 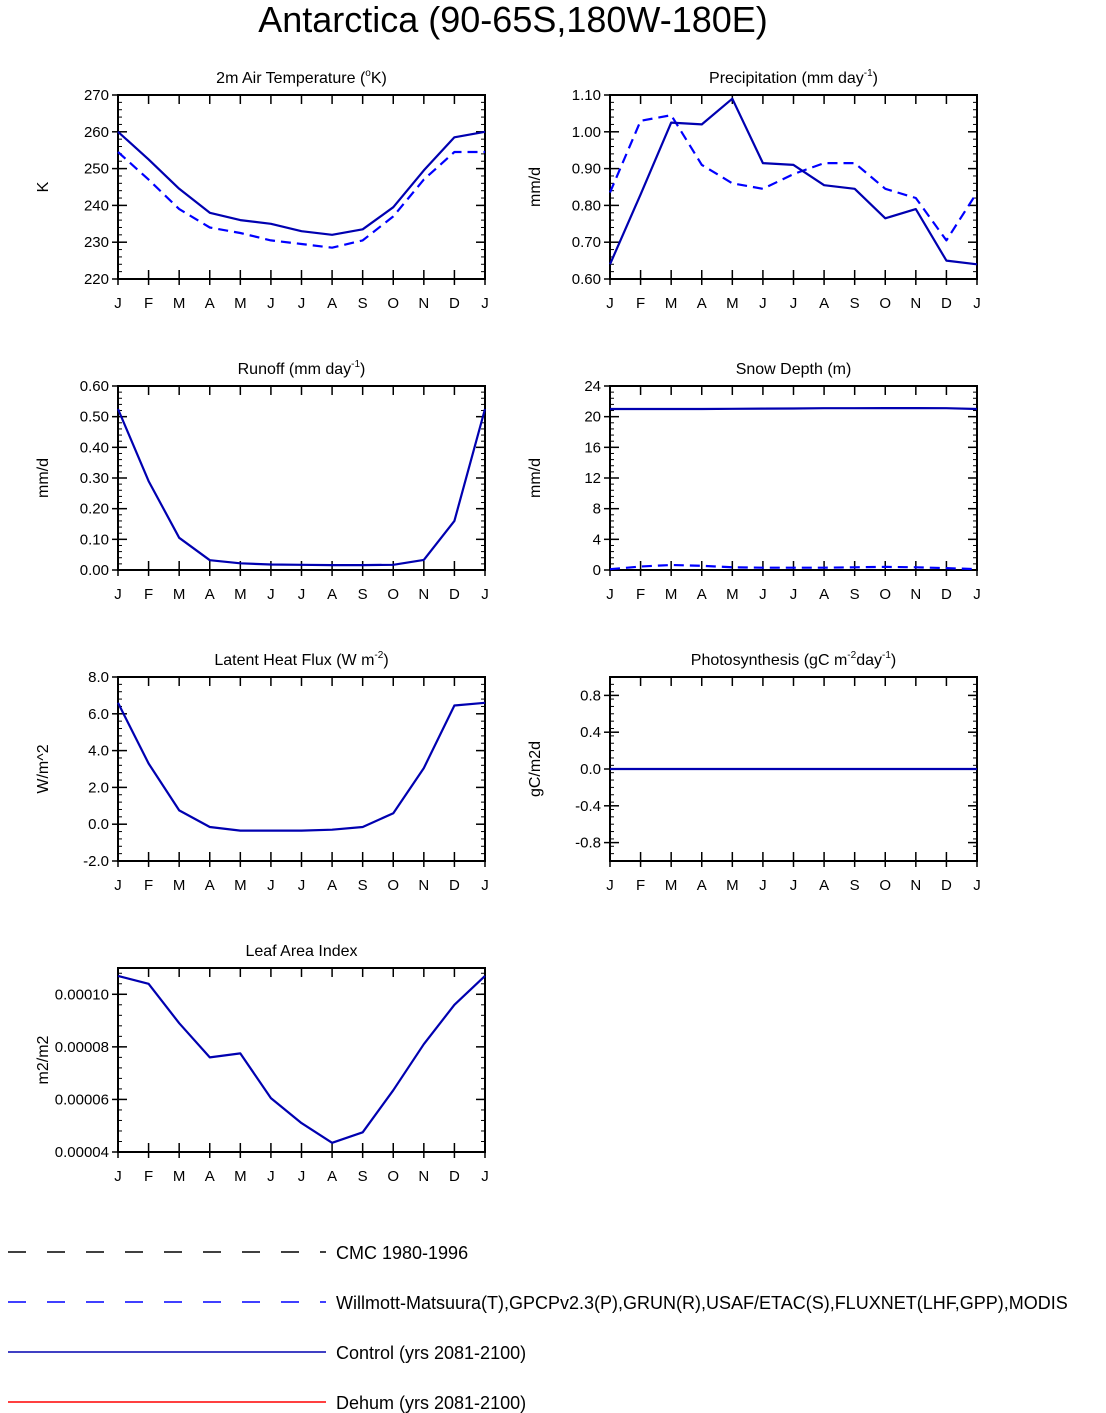 I want to click on y-tick-label: 0.40, so click(x=94, y=447).